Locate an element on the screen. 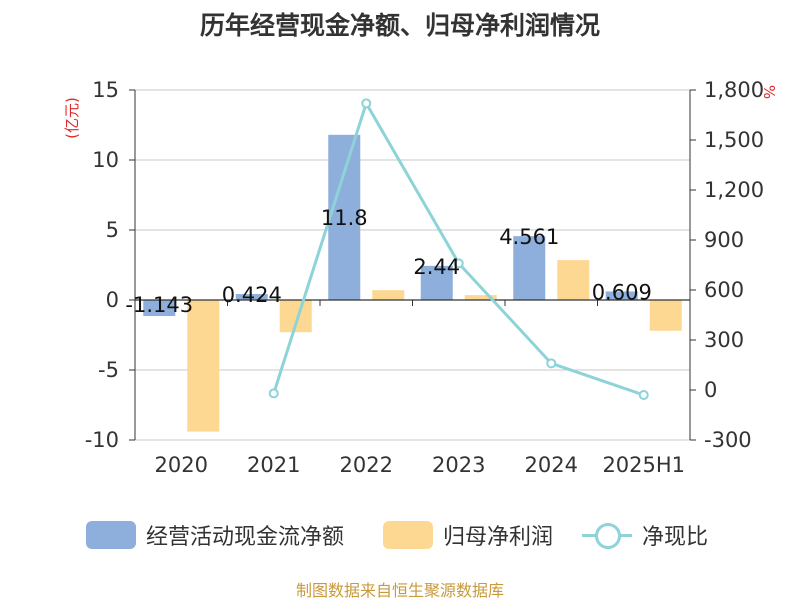  legend-marker-ratio is located at coordinates (607, 535).